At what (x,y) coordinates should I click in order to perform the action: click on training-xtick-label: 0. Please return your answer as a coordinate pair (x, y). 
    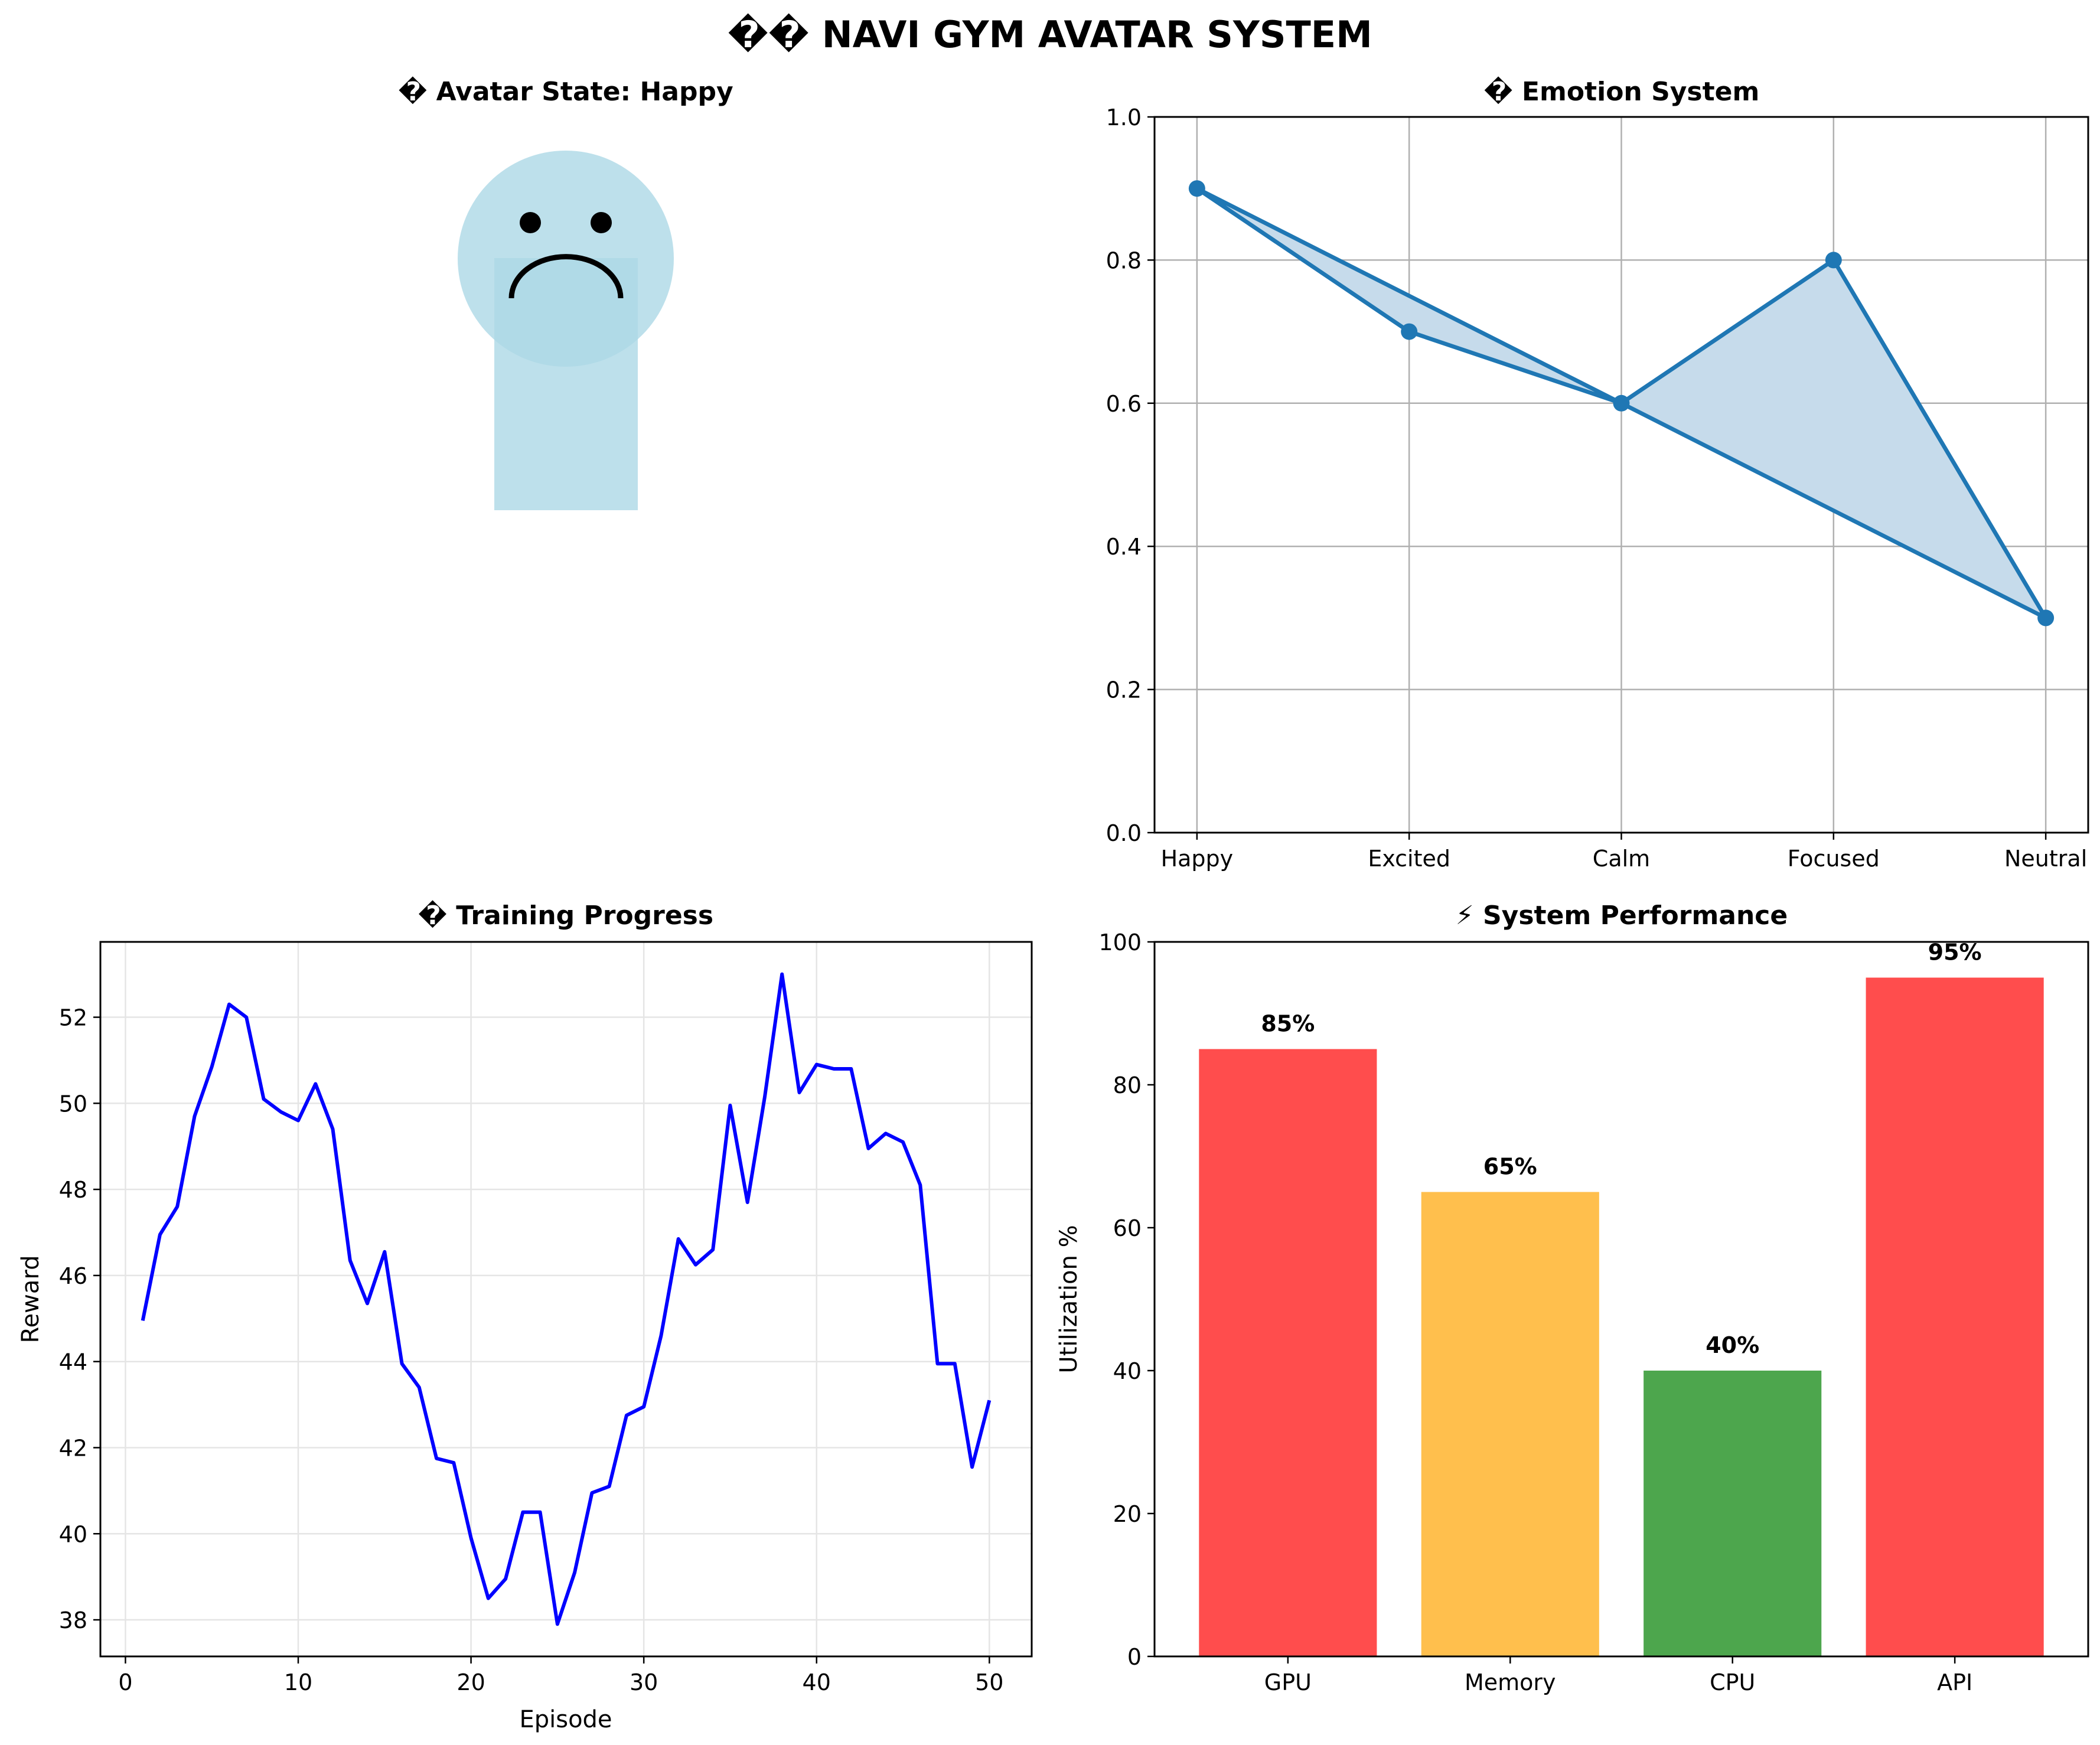
    Looking at the image, I should click on (125, 1682).